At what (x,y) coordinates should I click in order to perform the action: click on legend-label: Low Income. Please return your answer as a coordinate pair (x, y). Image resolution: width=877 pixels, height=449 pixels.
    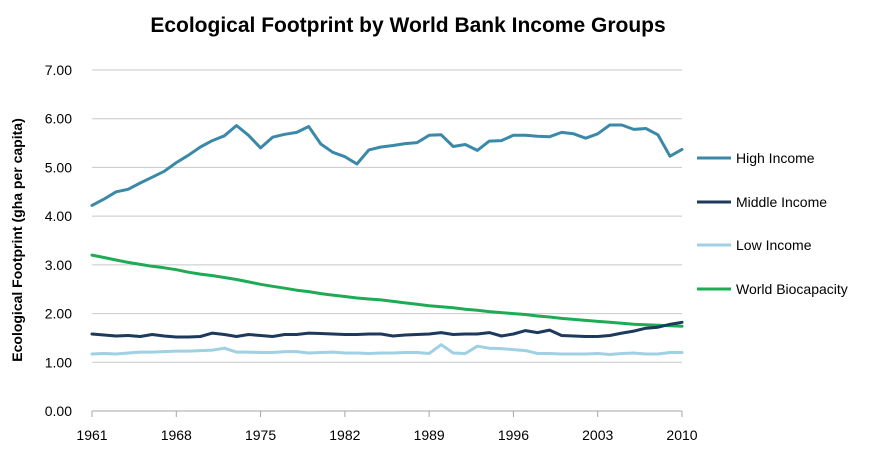
    Looking at the image, I should click on (774, 245).